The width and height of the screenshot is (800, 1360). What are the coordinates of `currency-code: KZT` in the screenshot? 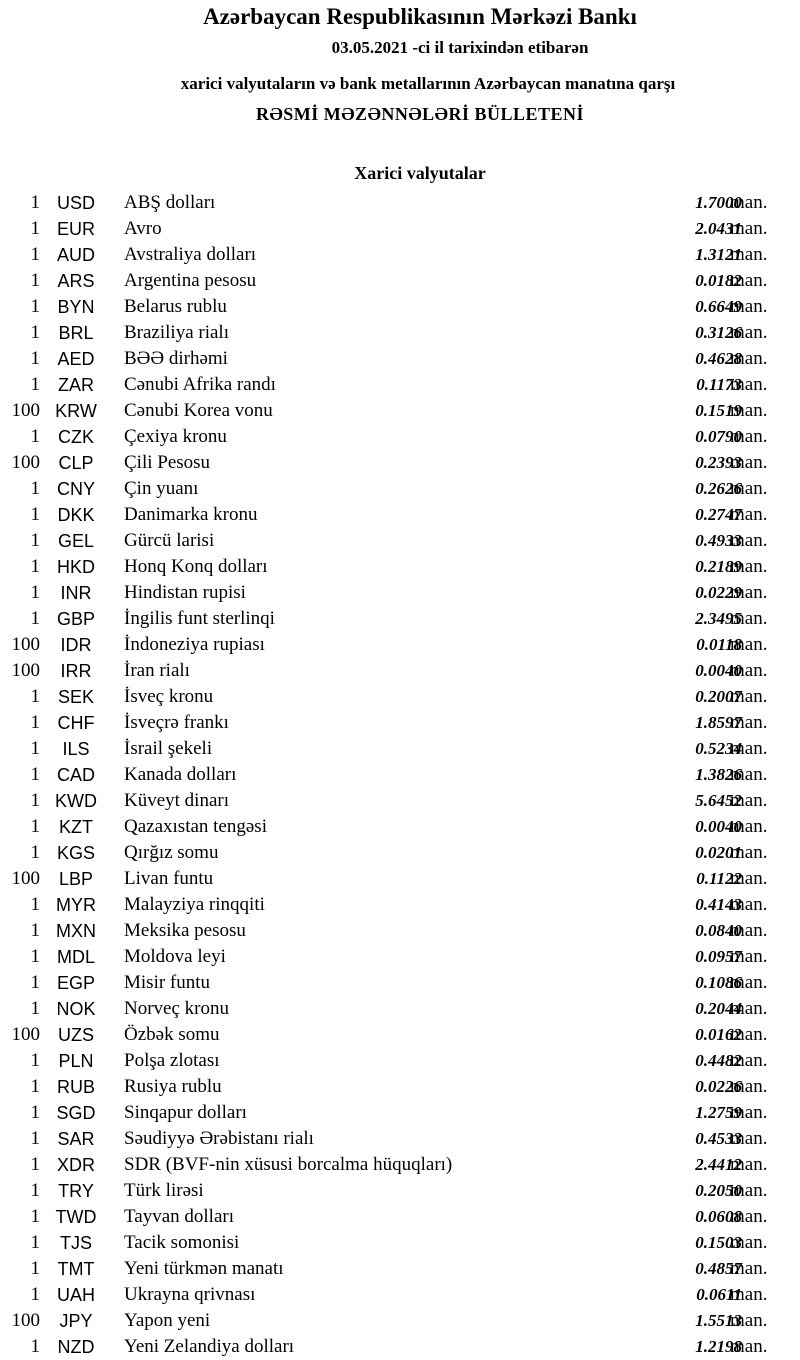 It's located at (76, 827).